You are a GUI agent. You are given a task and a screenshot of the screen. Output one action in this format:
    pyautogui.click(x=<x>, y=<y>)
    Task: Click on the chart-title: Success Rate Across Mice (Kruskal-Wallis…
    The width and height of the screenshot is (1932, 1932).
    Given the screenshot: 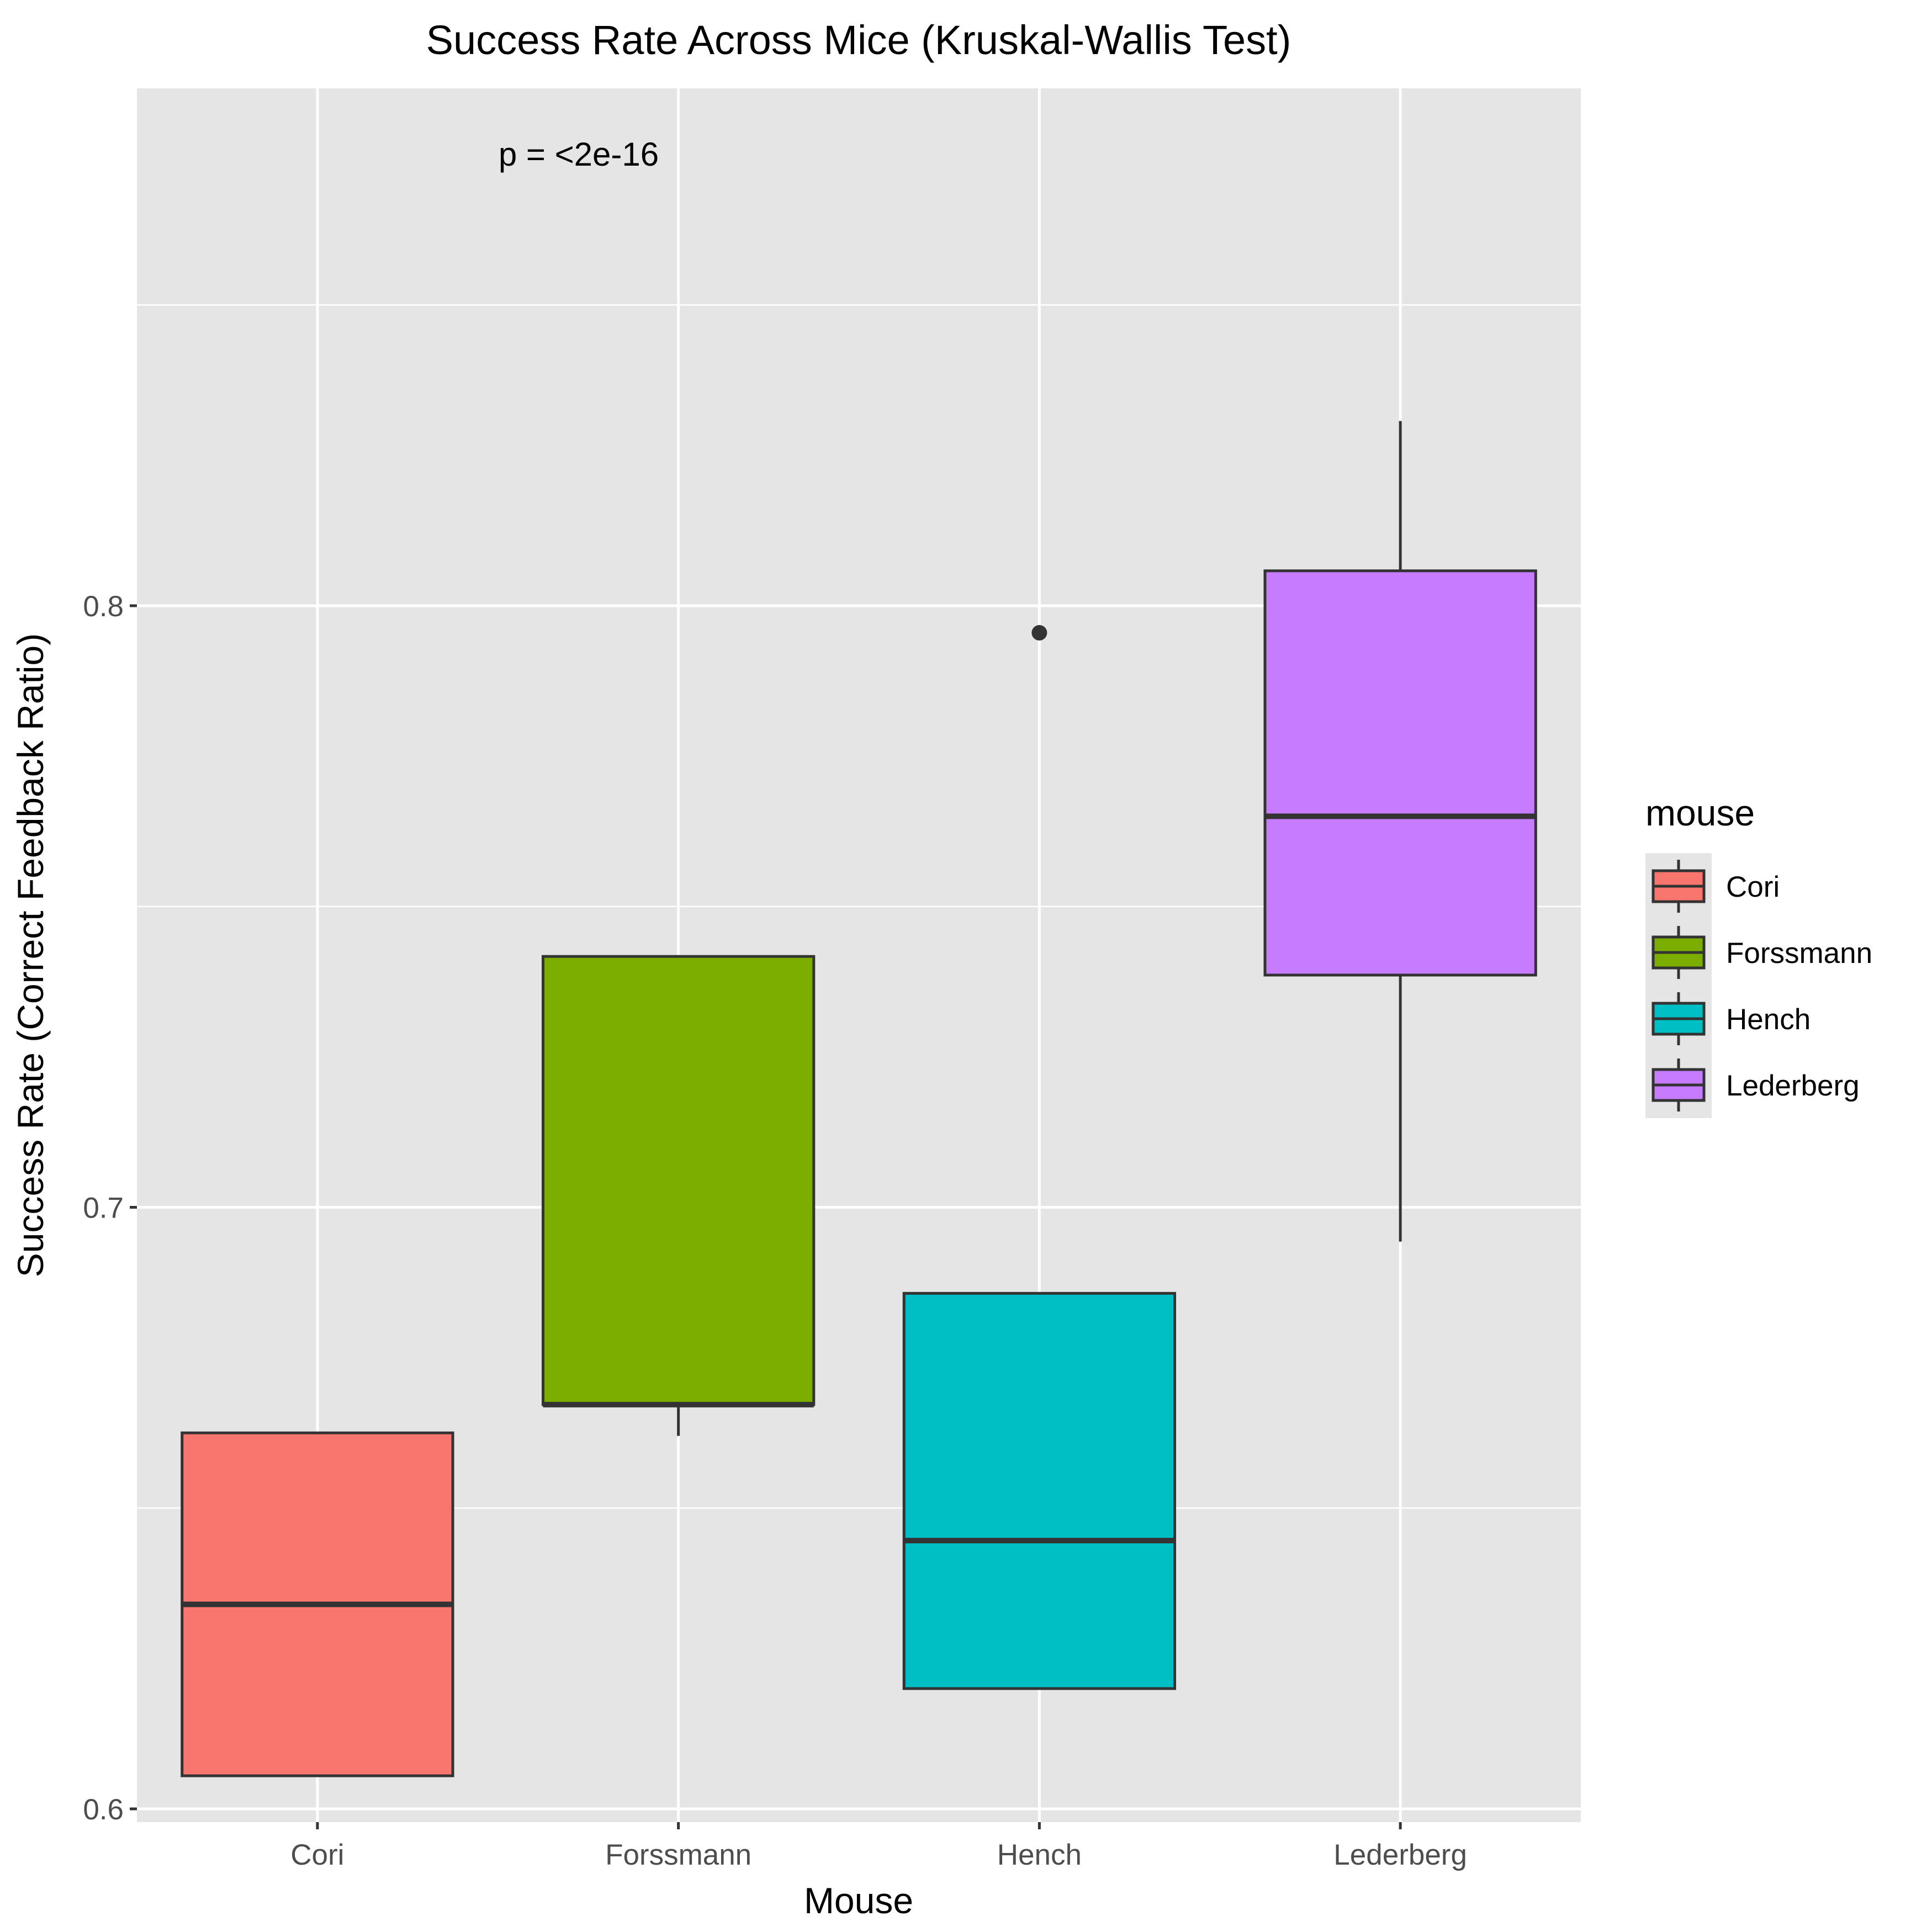 What is the action you would take?
    pyautogui.click(x=858, y=40)
    